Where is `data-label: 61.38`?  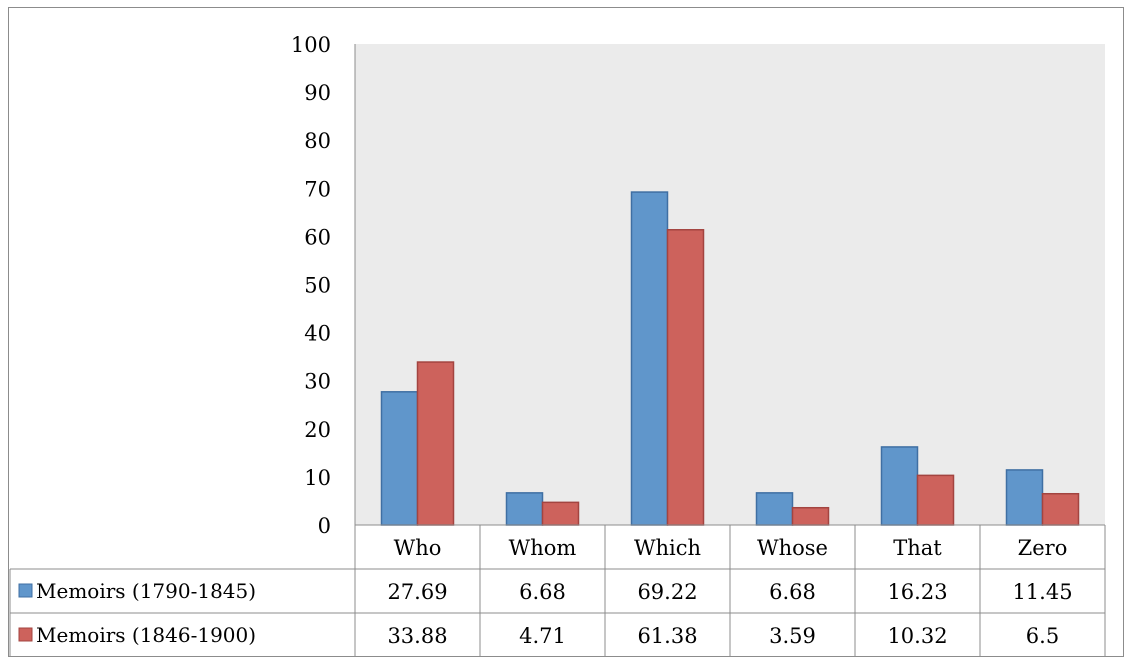
data-label: 61.38 is located at coordinates (667, 636).